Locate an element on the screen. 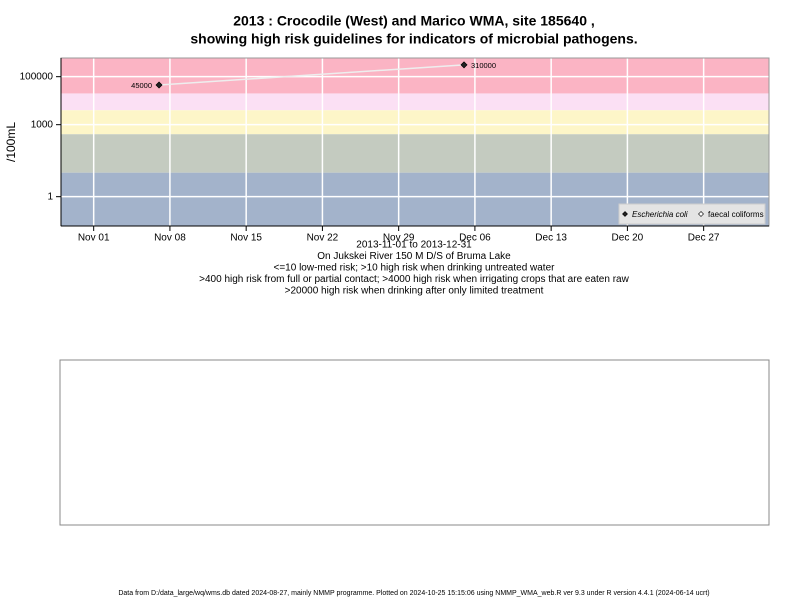  legend-label: Escherichia coli is located at coordinates (660, 214).